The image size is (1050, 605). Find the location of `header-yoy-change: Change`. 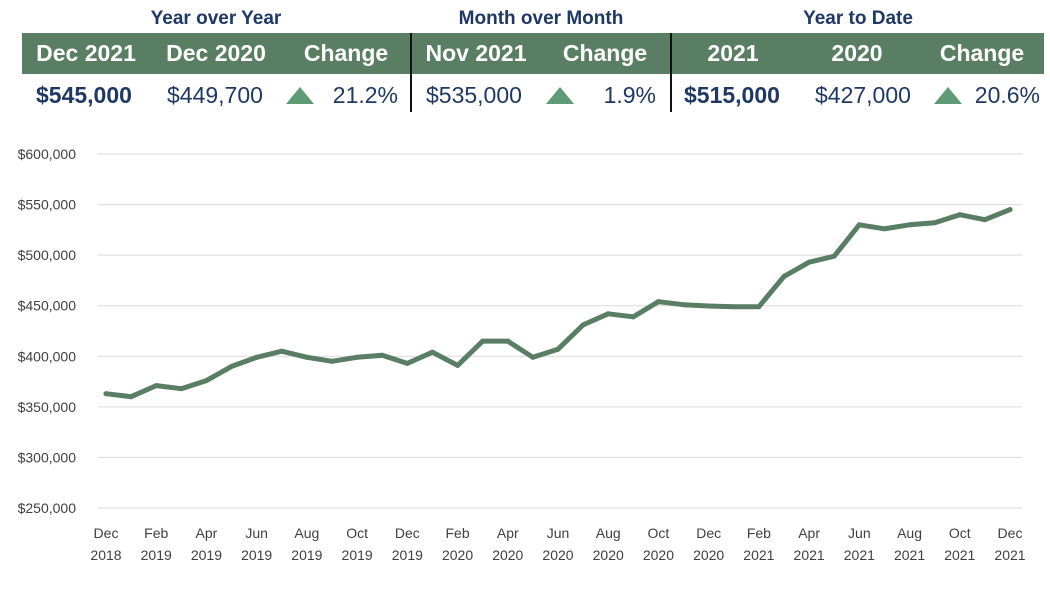

header-yoy-change: Change is located at coordinates (346, 53).